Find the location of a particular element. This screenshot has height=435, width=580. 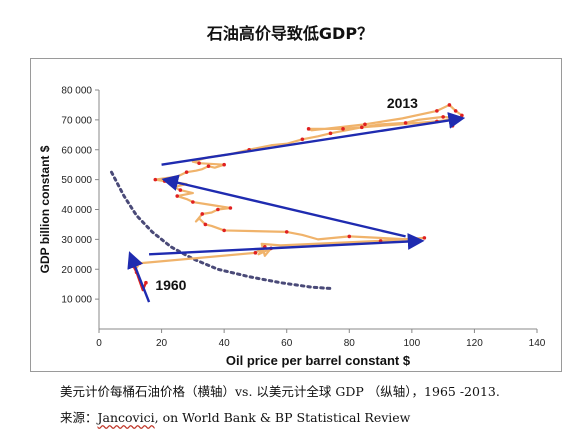

source-prefix: 来源： is located at coordinates (79, 417).